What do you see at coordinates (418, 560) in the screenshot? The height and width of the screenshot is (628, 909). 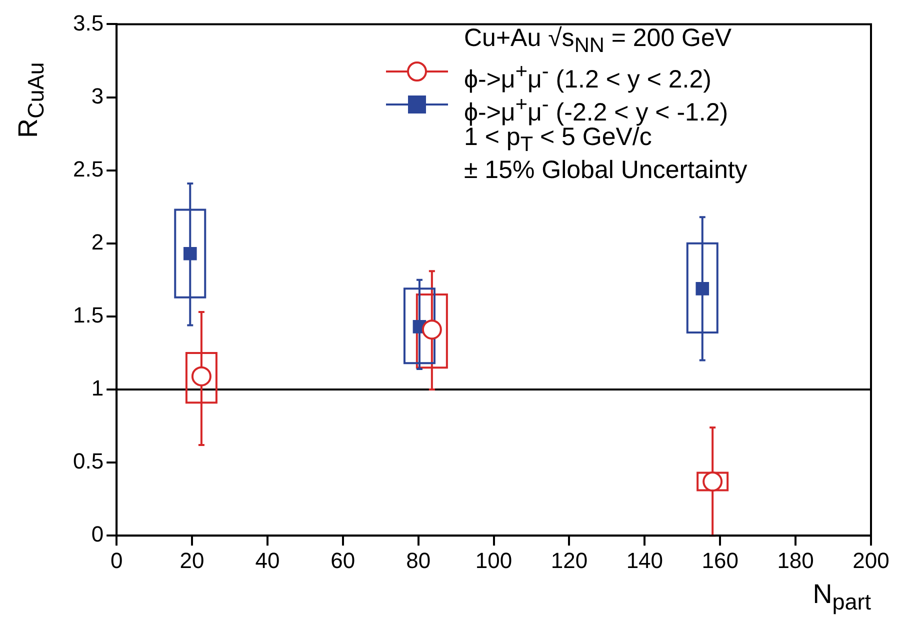 I see `x-tick-label: 80` at bounding box center [418, 560].